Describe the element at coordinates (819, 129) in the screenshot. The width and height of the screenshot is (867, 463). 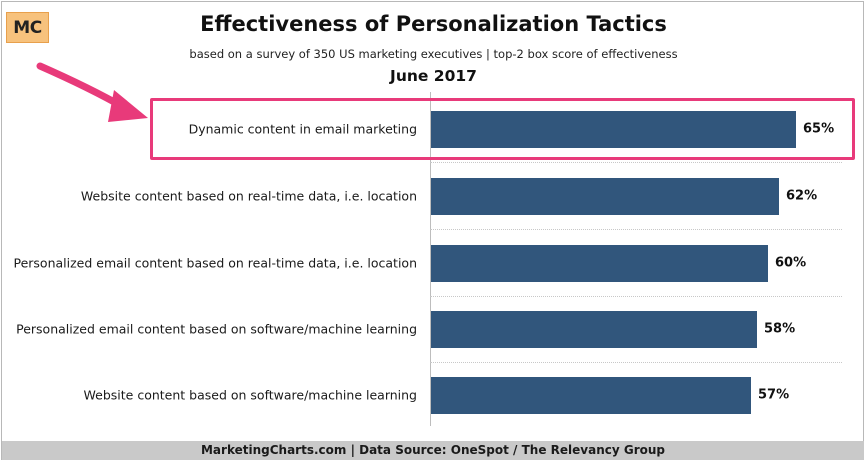
I see `bar-value-label: 65%` at that location.